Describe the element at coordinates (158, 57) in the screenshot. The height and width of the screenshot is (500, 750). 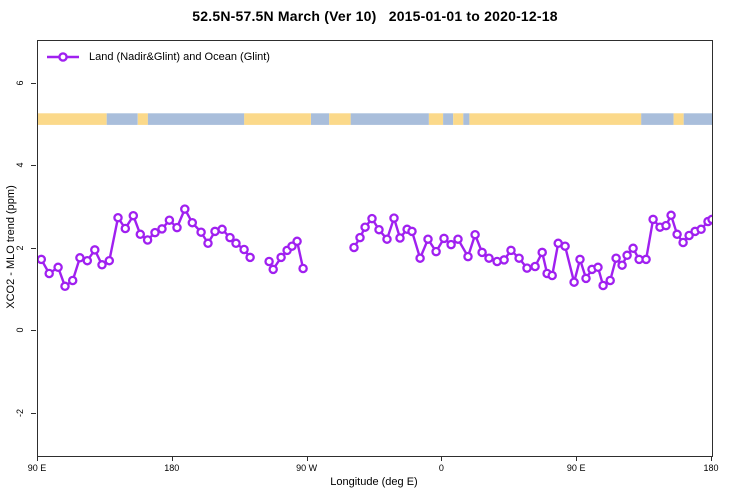
I see `legend: Land (Nadir&Glint) and Ocean (Glint)` at that location.